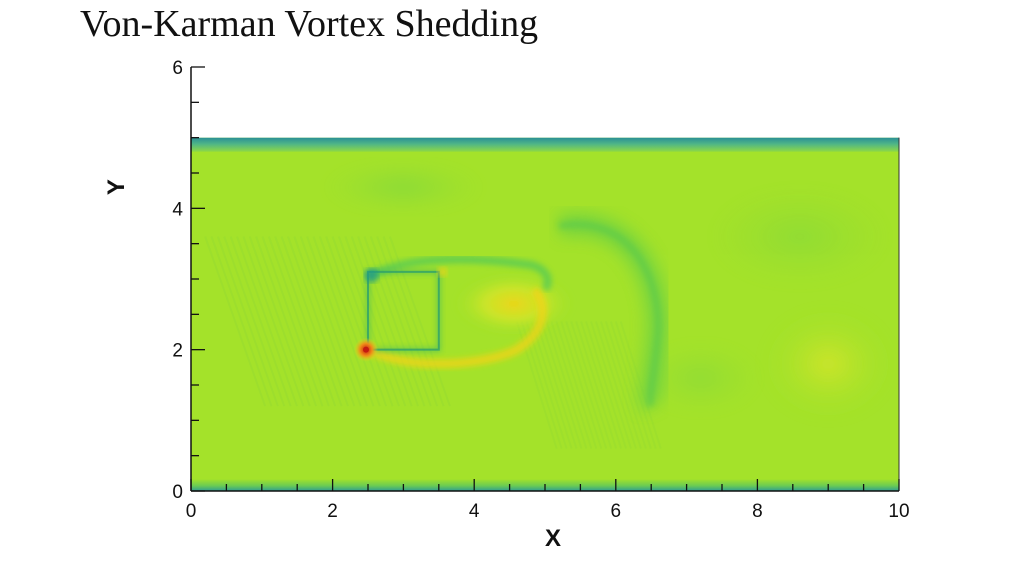 This screenshot has height=576, width=1024. I want to click on x-tick-label: 0, so click(191, 511).